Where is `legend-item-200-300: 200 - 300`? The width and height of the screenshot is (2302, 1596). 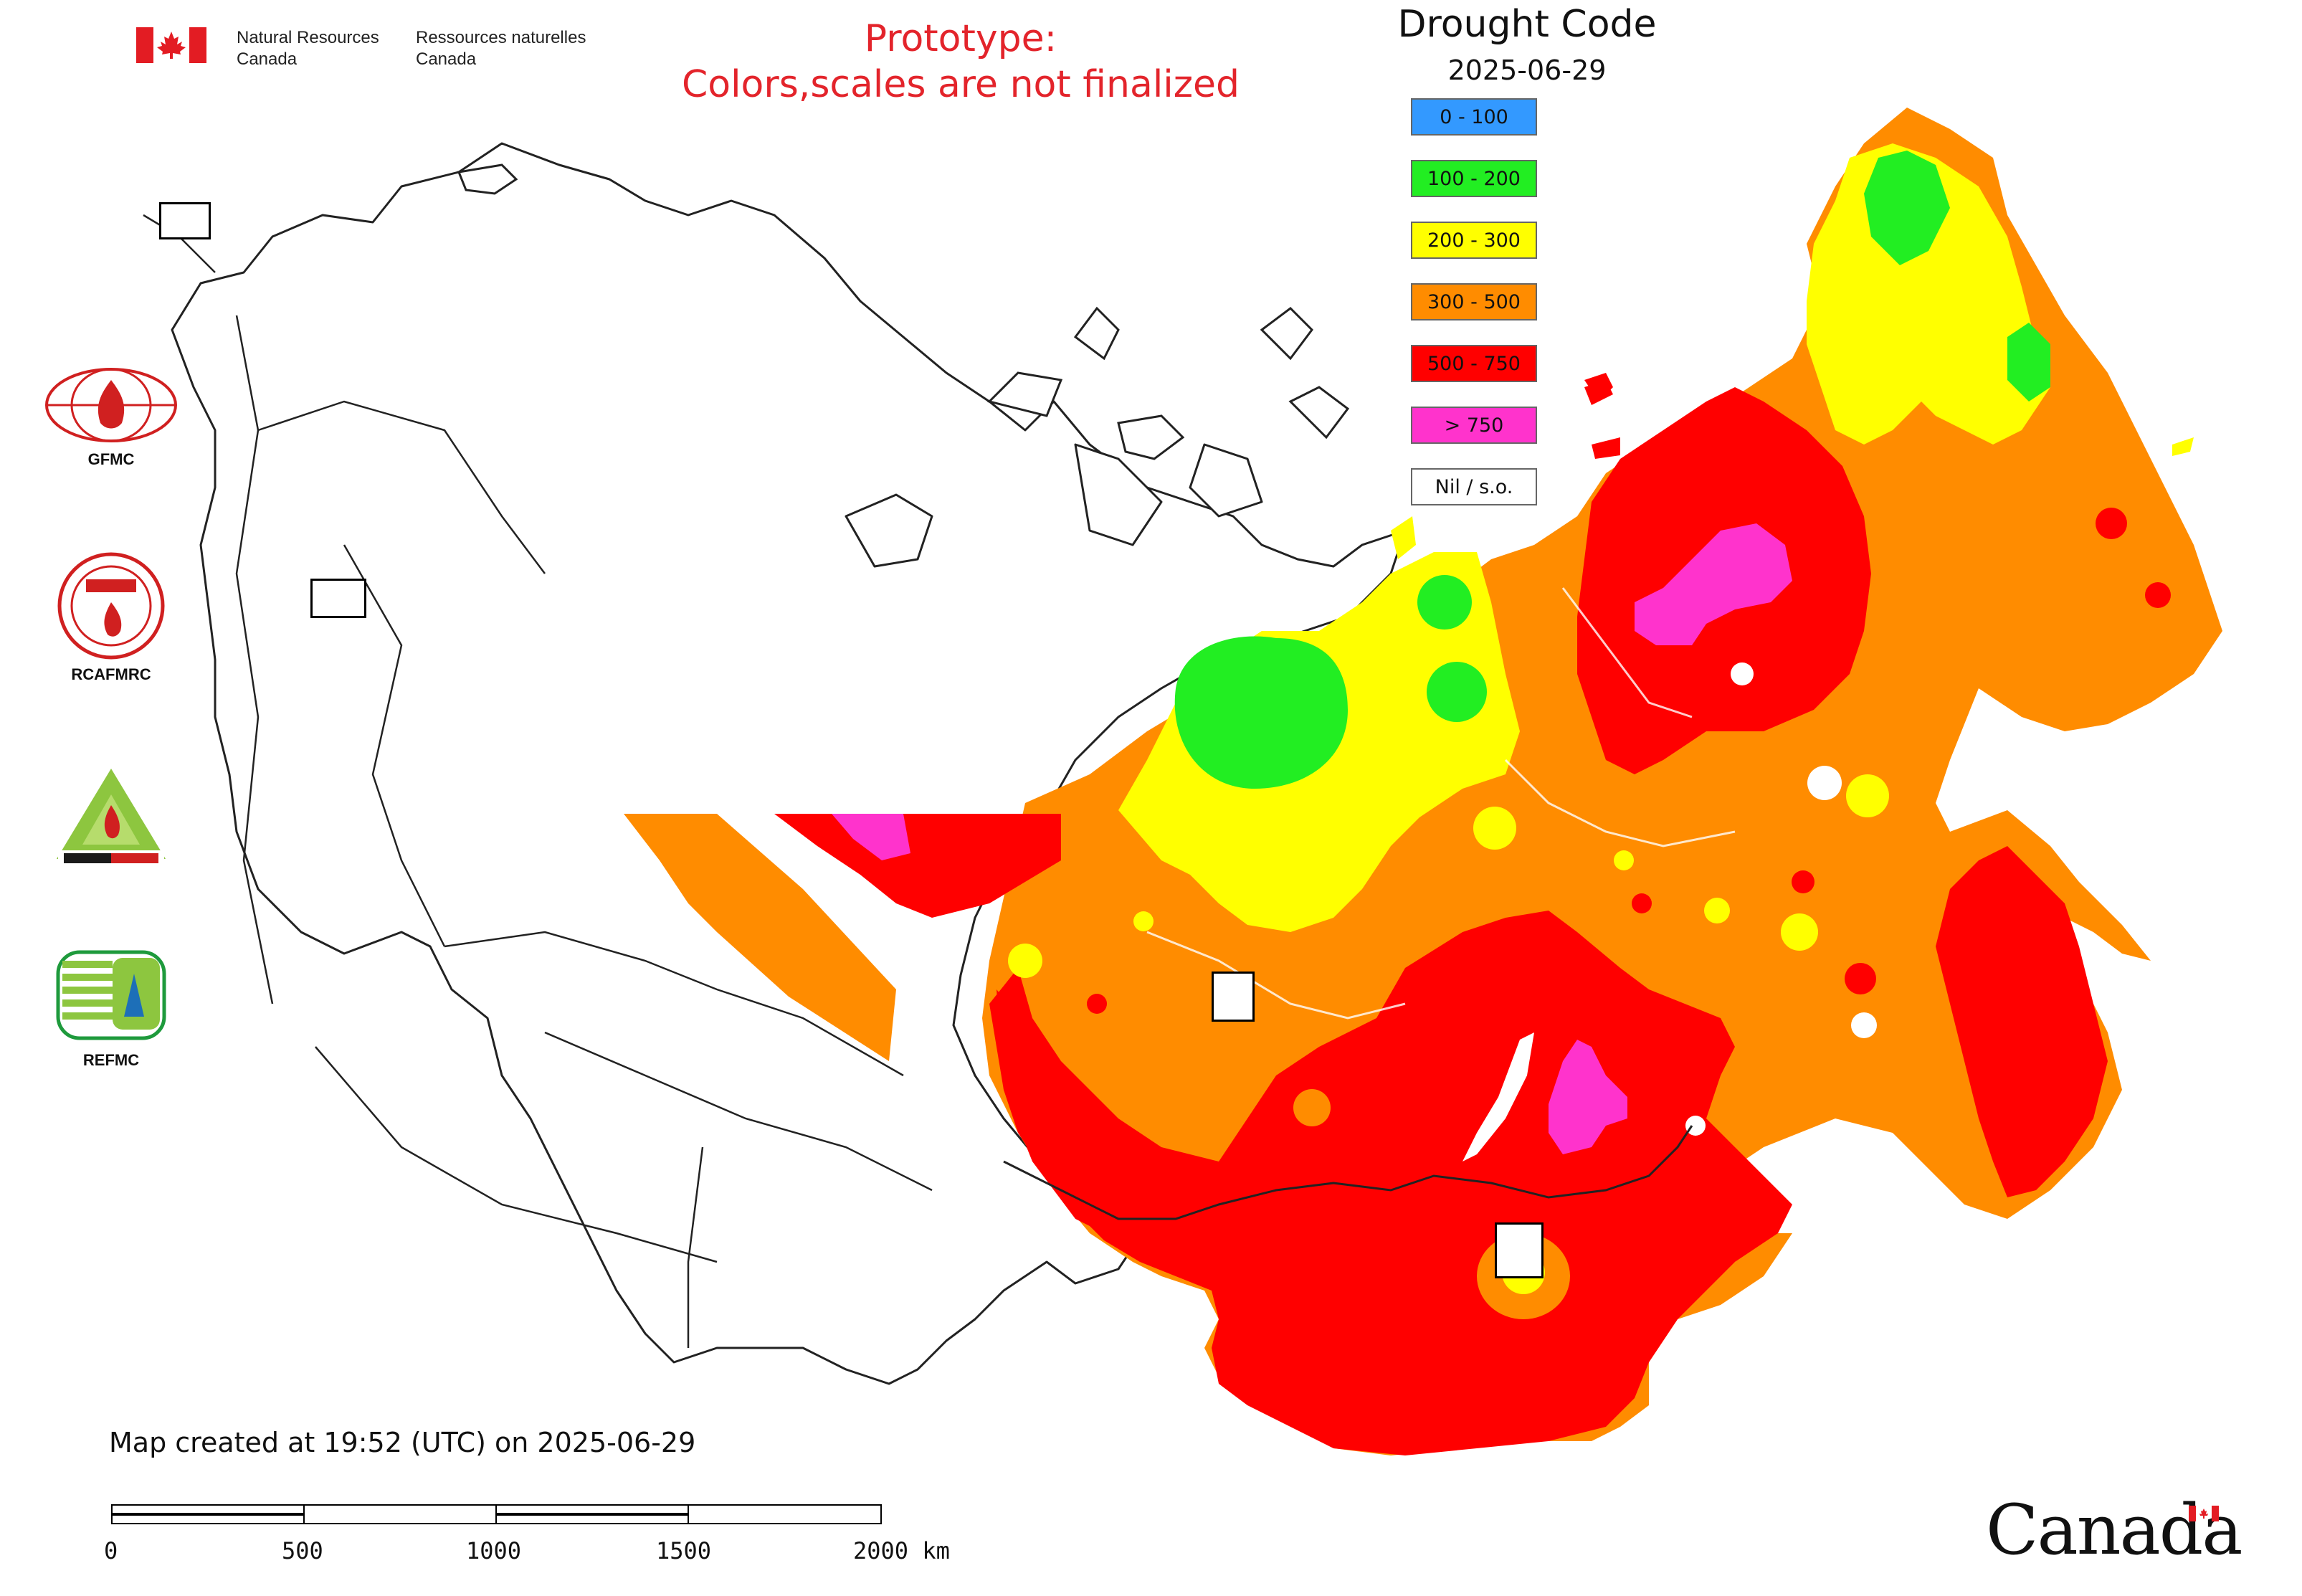
legend-item-200-300: 200 - 300 is located at coordinates (1474, 240).